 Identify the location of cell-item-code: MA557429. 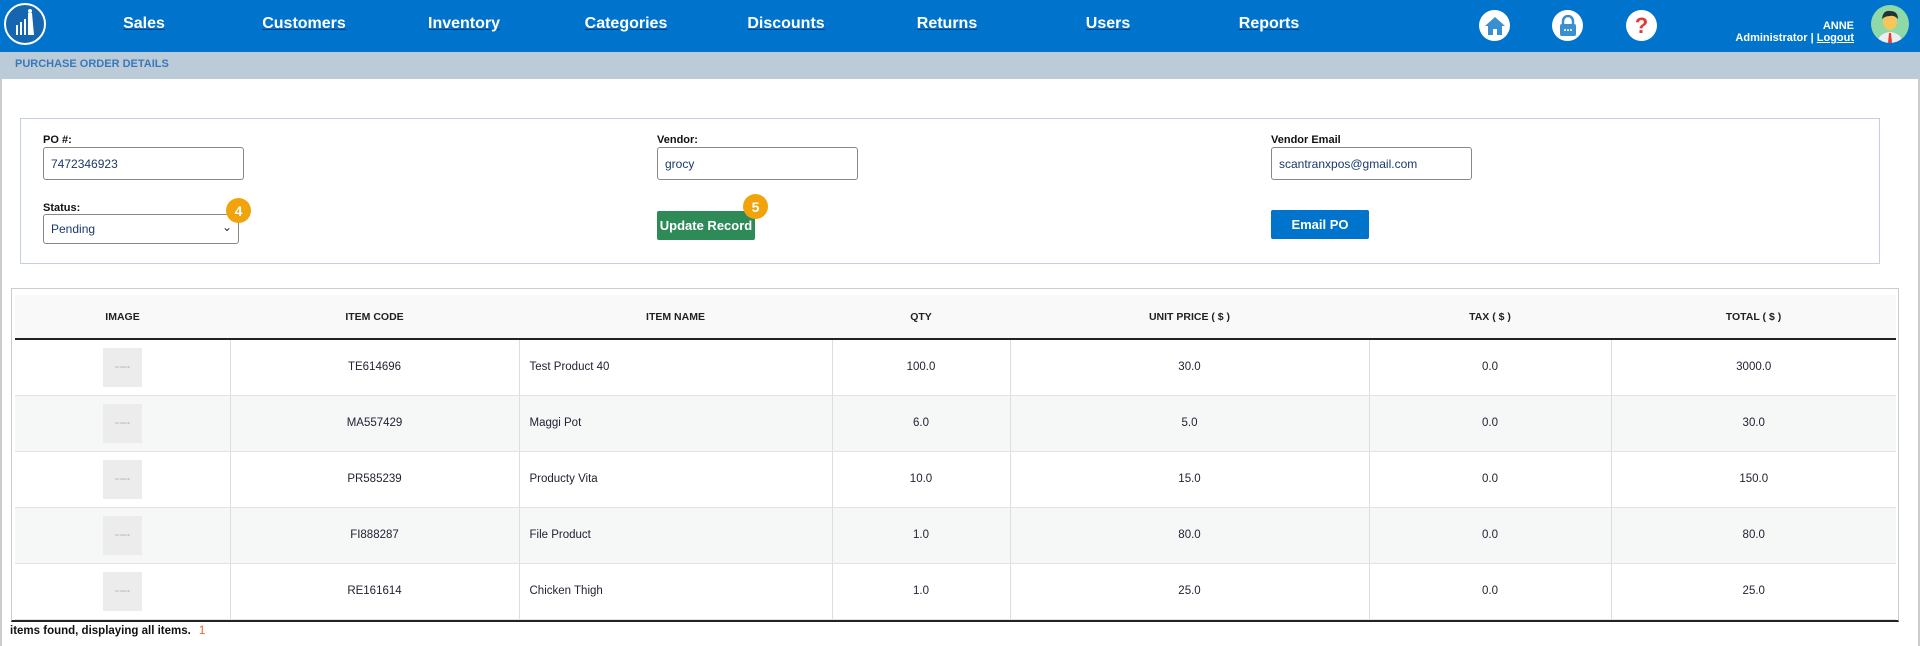
(375, 423).